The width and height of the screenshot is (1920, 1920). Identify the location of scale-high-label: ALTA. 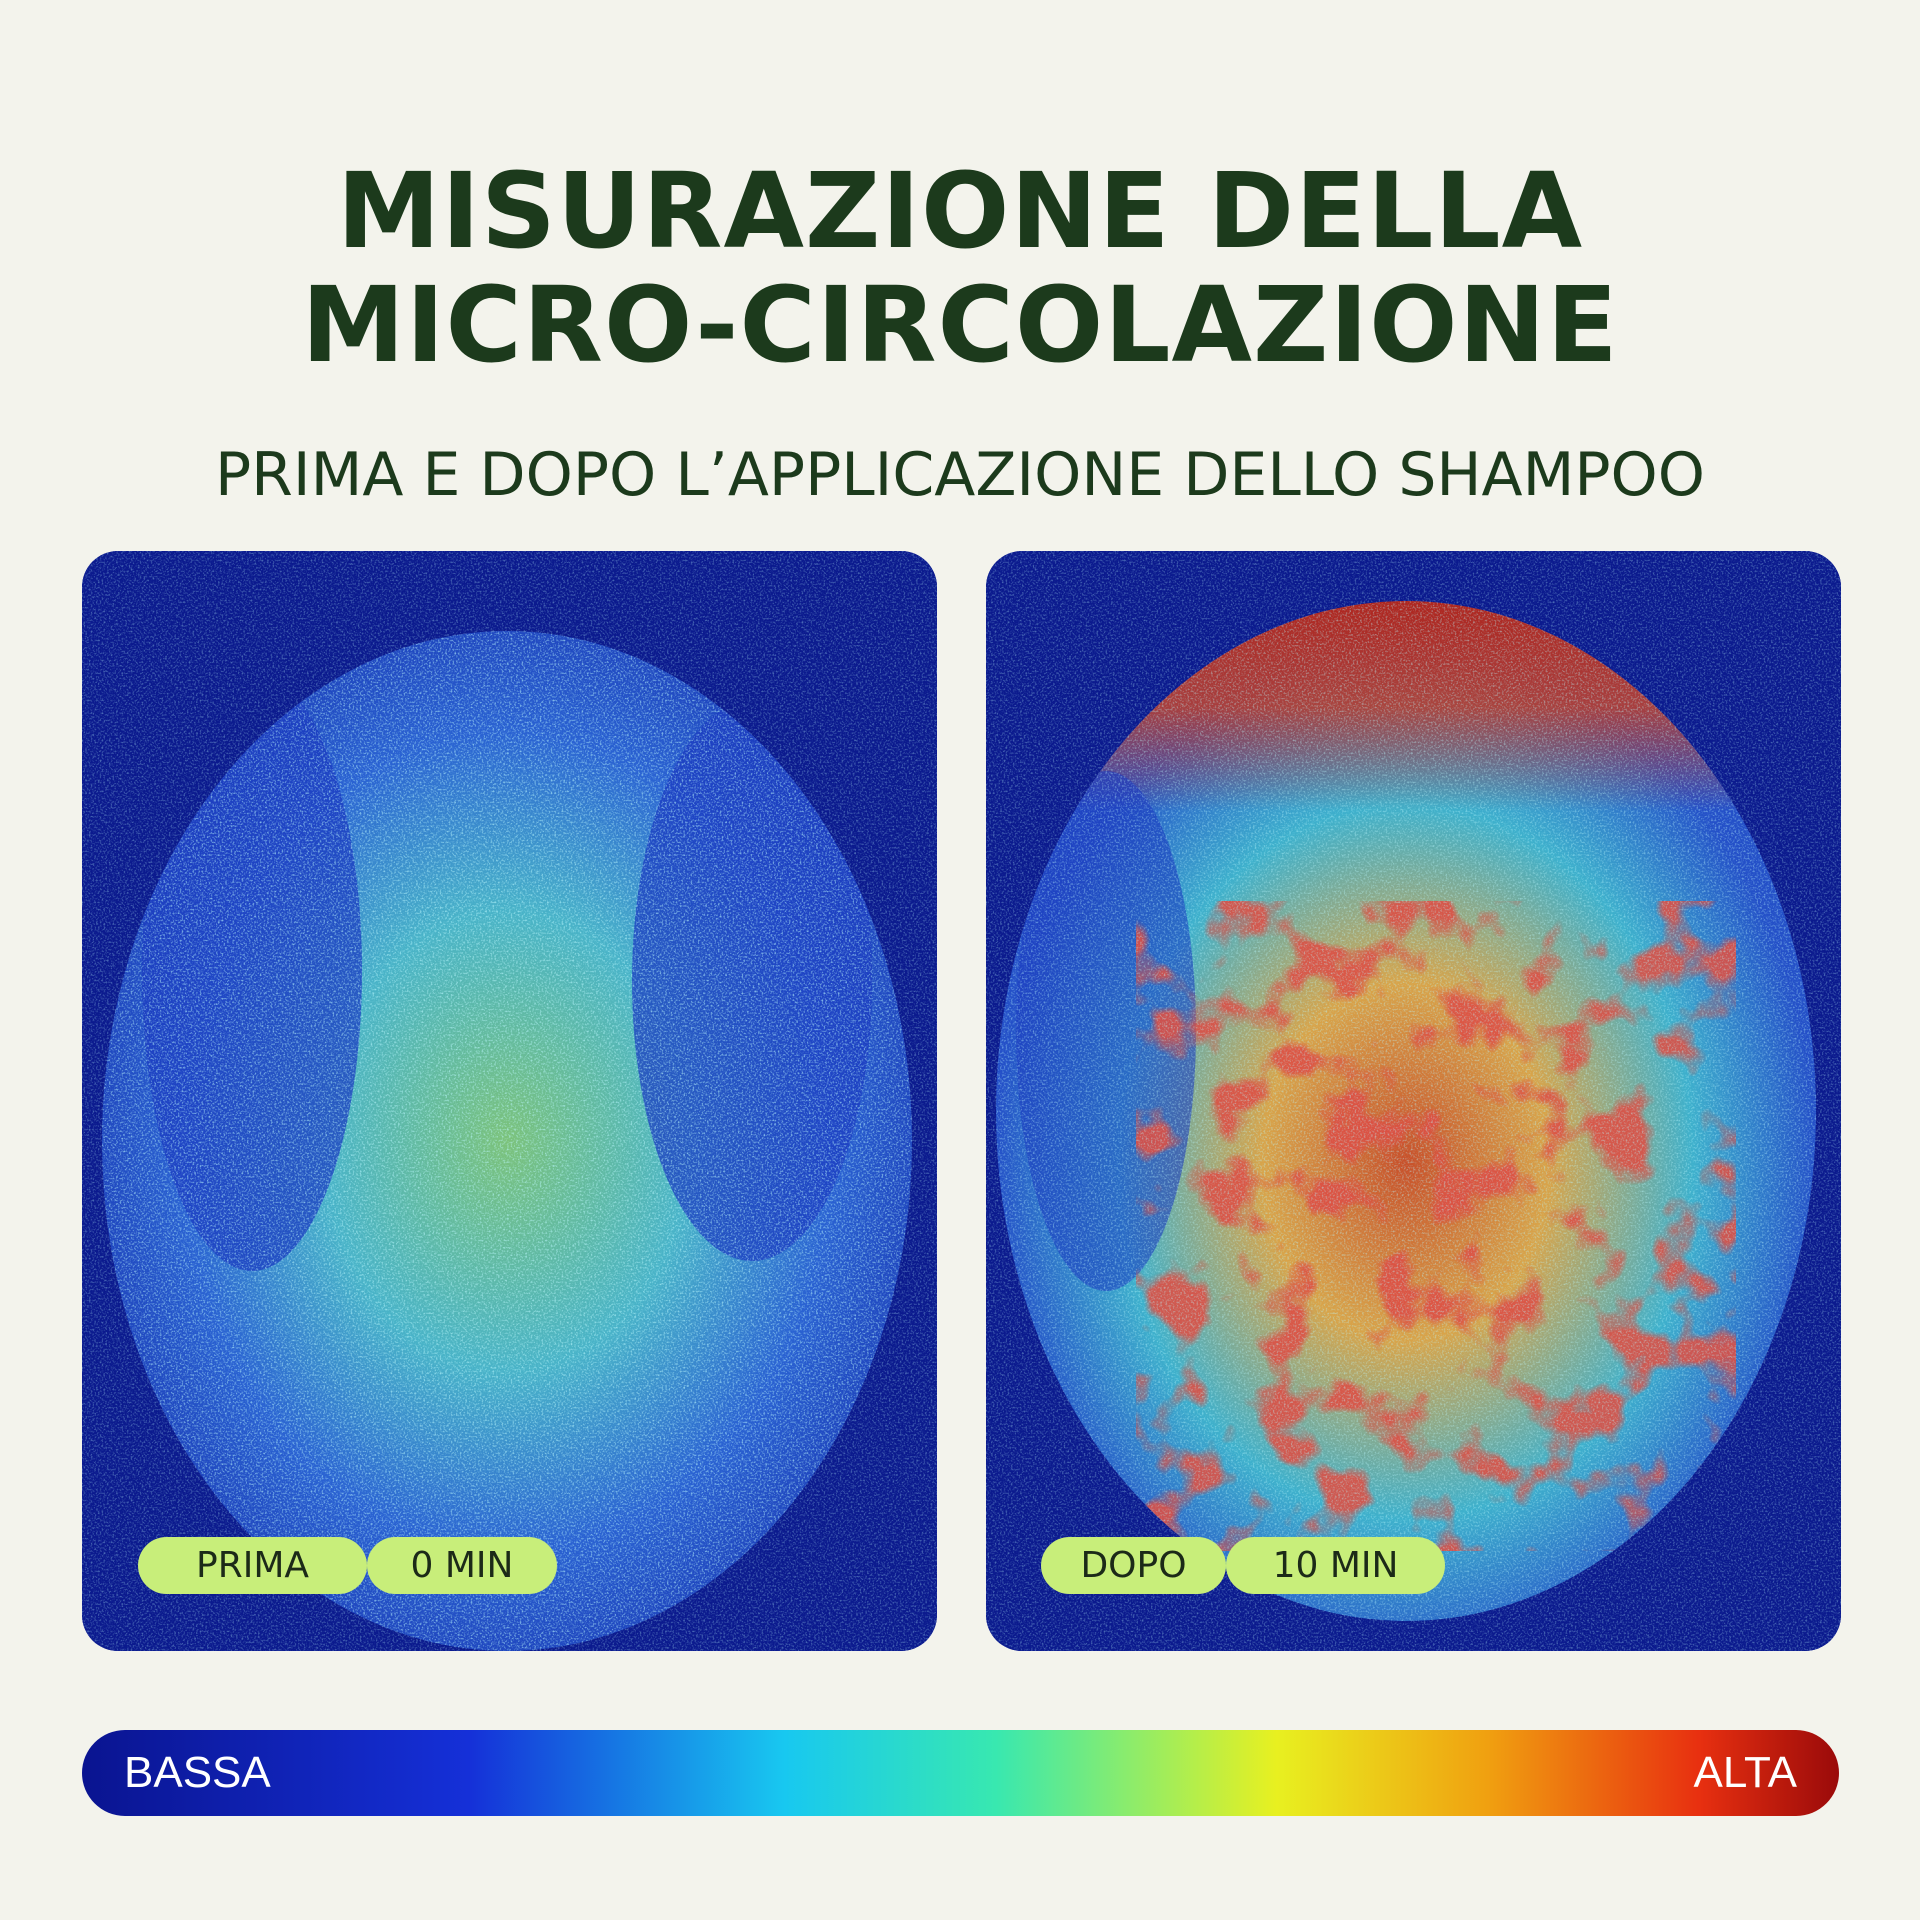
(1745, 1772).